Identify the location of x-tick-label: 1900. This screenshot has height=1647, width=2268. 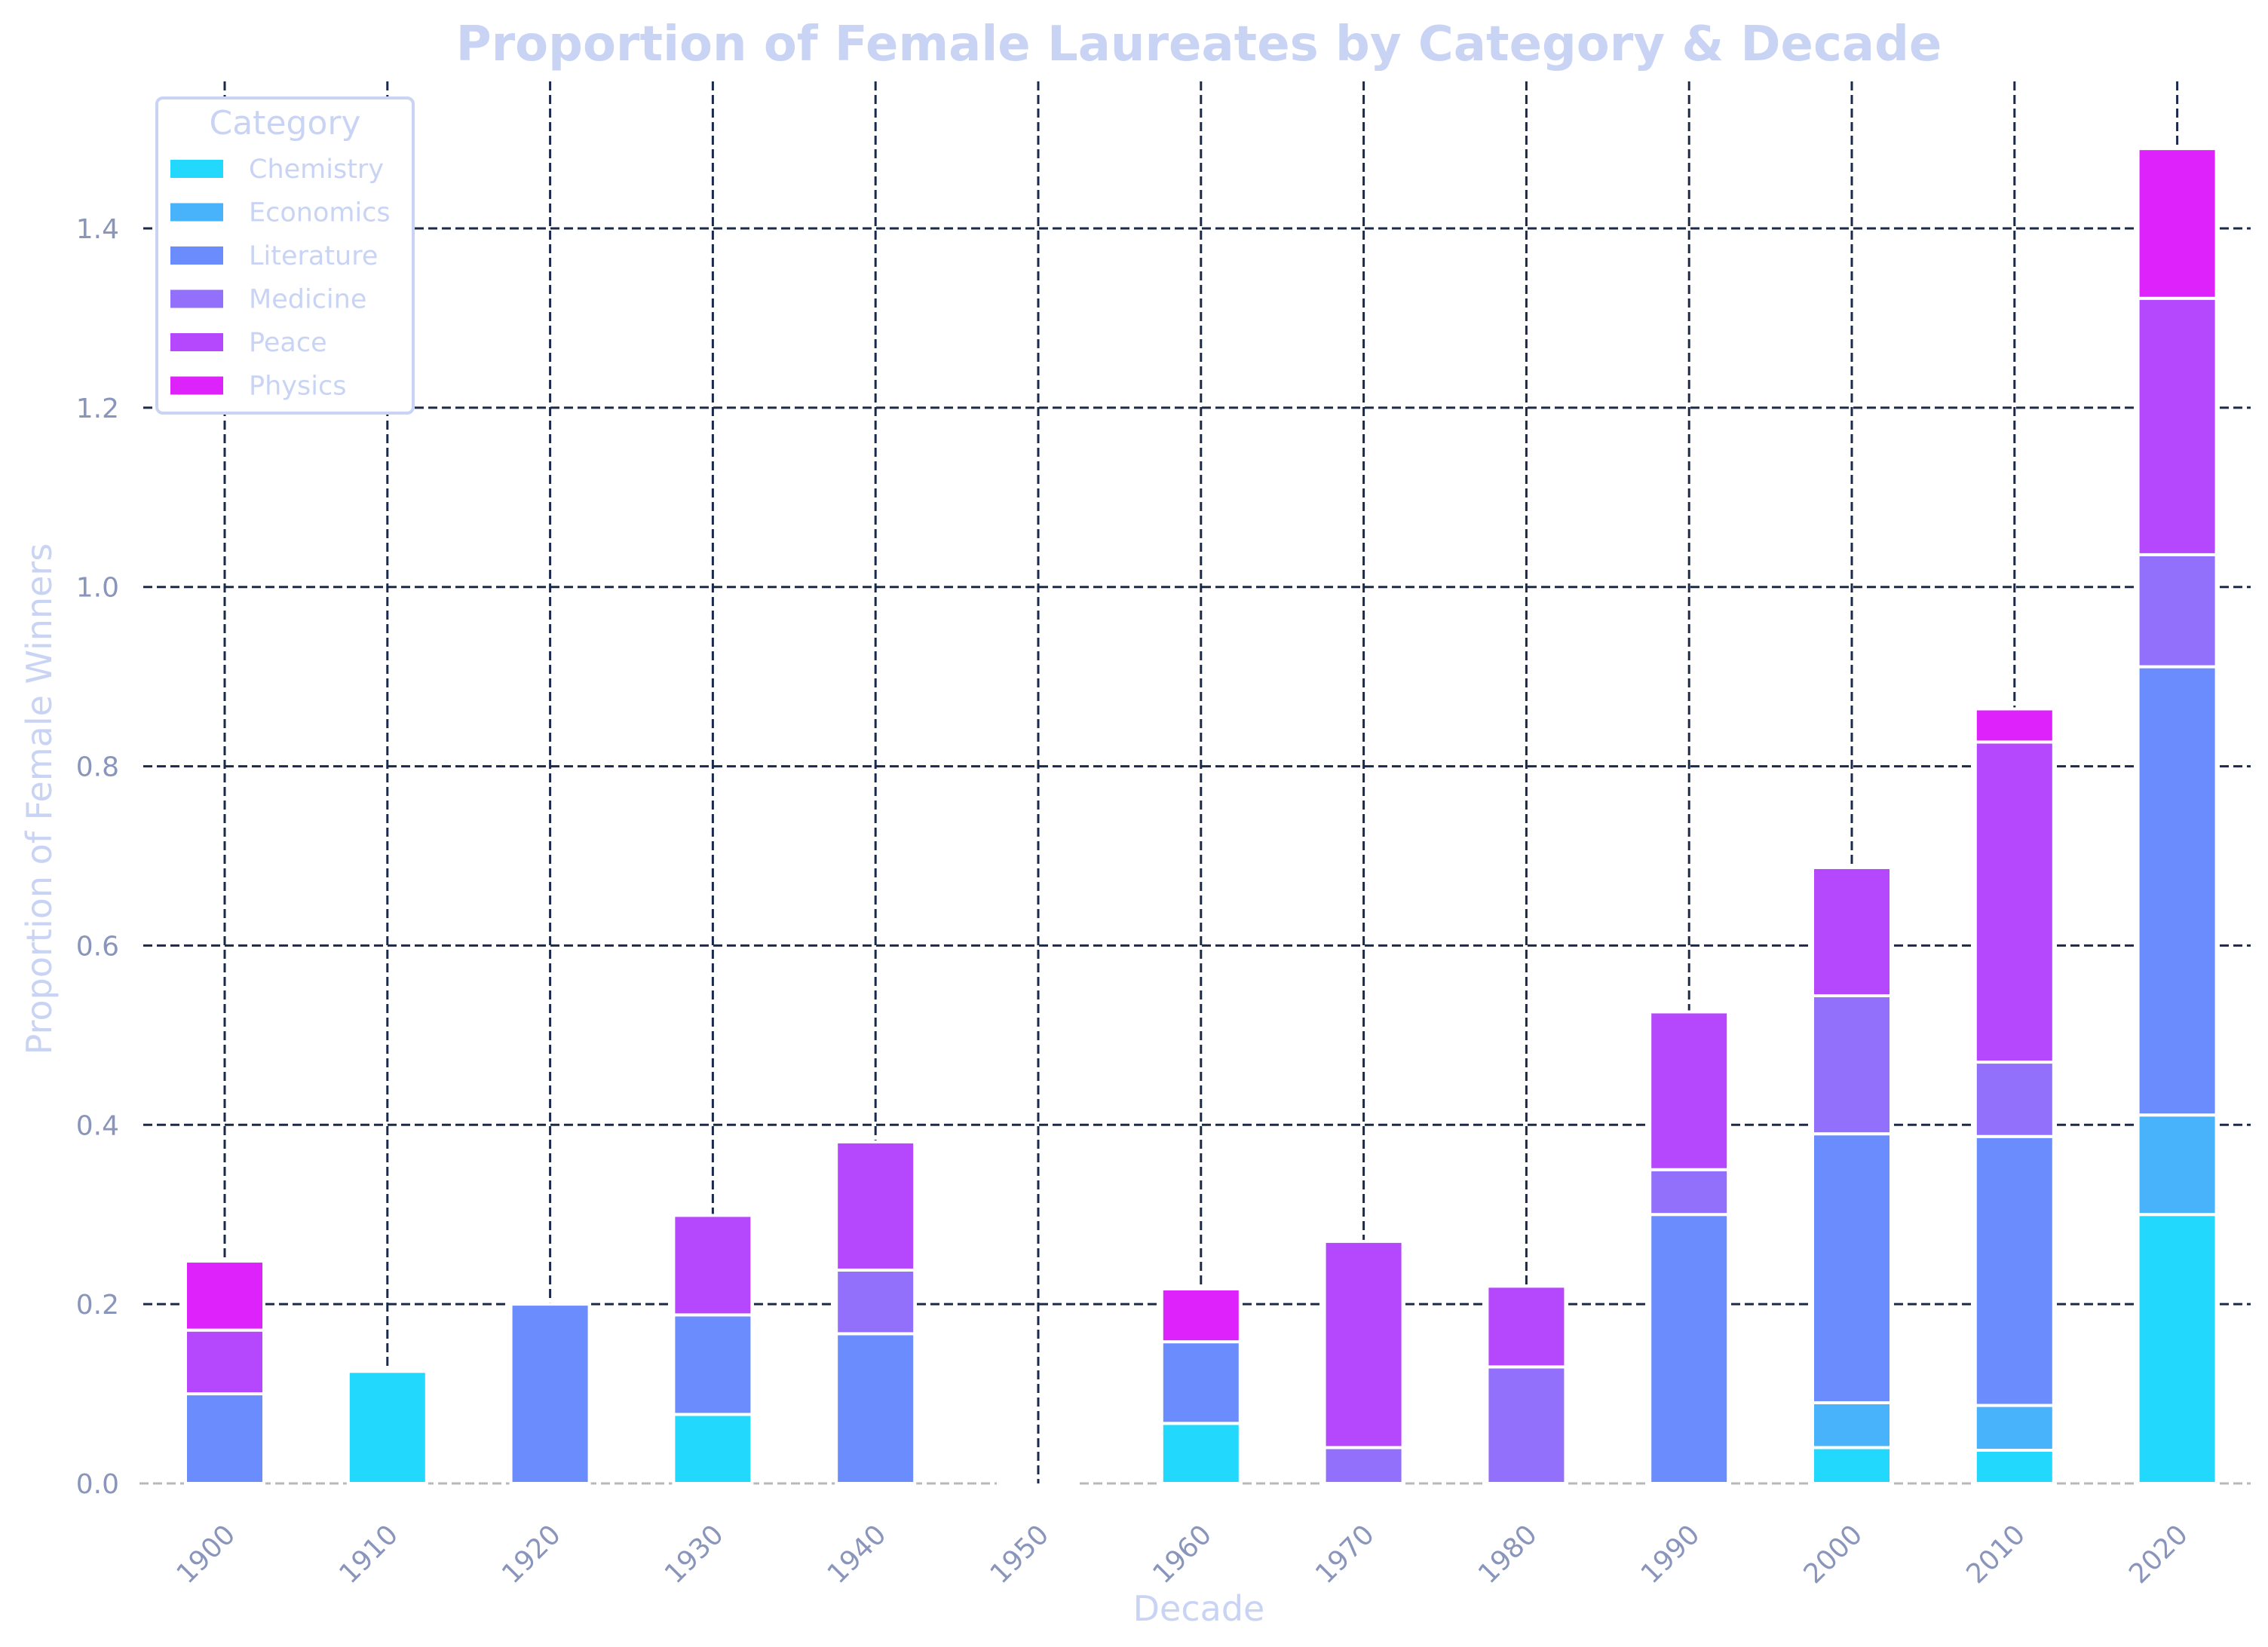
(206, 1554).